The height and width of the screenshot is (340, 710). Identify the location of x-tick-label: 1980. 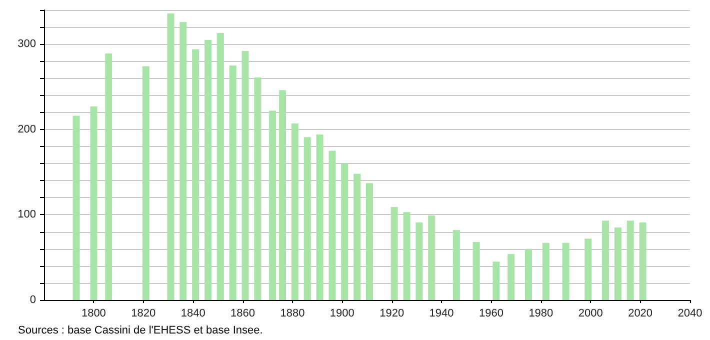
(541, 314).